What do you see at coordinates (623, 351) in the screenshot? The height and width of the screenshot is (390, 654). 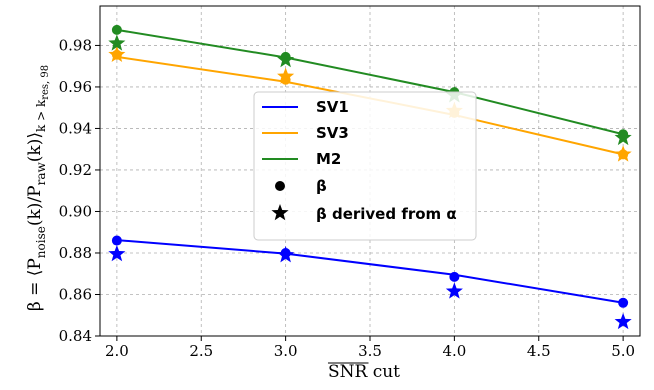 I see `x-tick-label: 5.0` at bounding box center [623, 351].